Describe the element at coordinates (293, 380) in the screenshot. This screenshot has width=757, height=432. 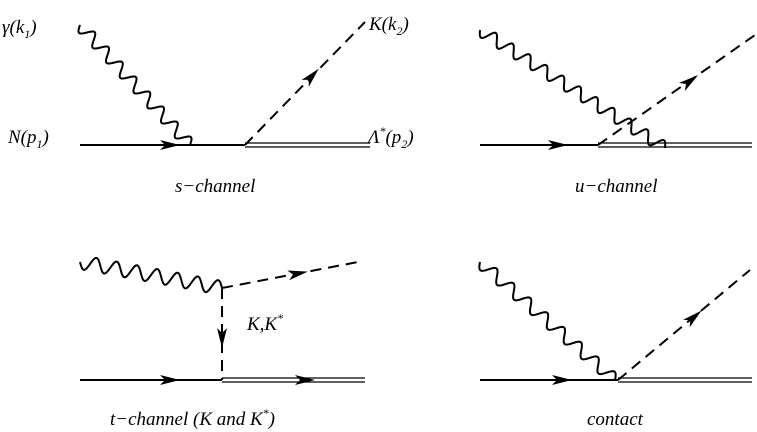
I see `t-lambda-double-line` at that location.